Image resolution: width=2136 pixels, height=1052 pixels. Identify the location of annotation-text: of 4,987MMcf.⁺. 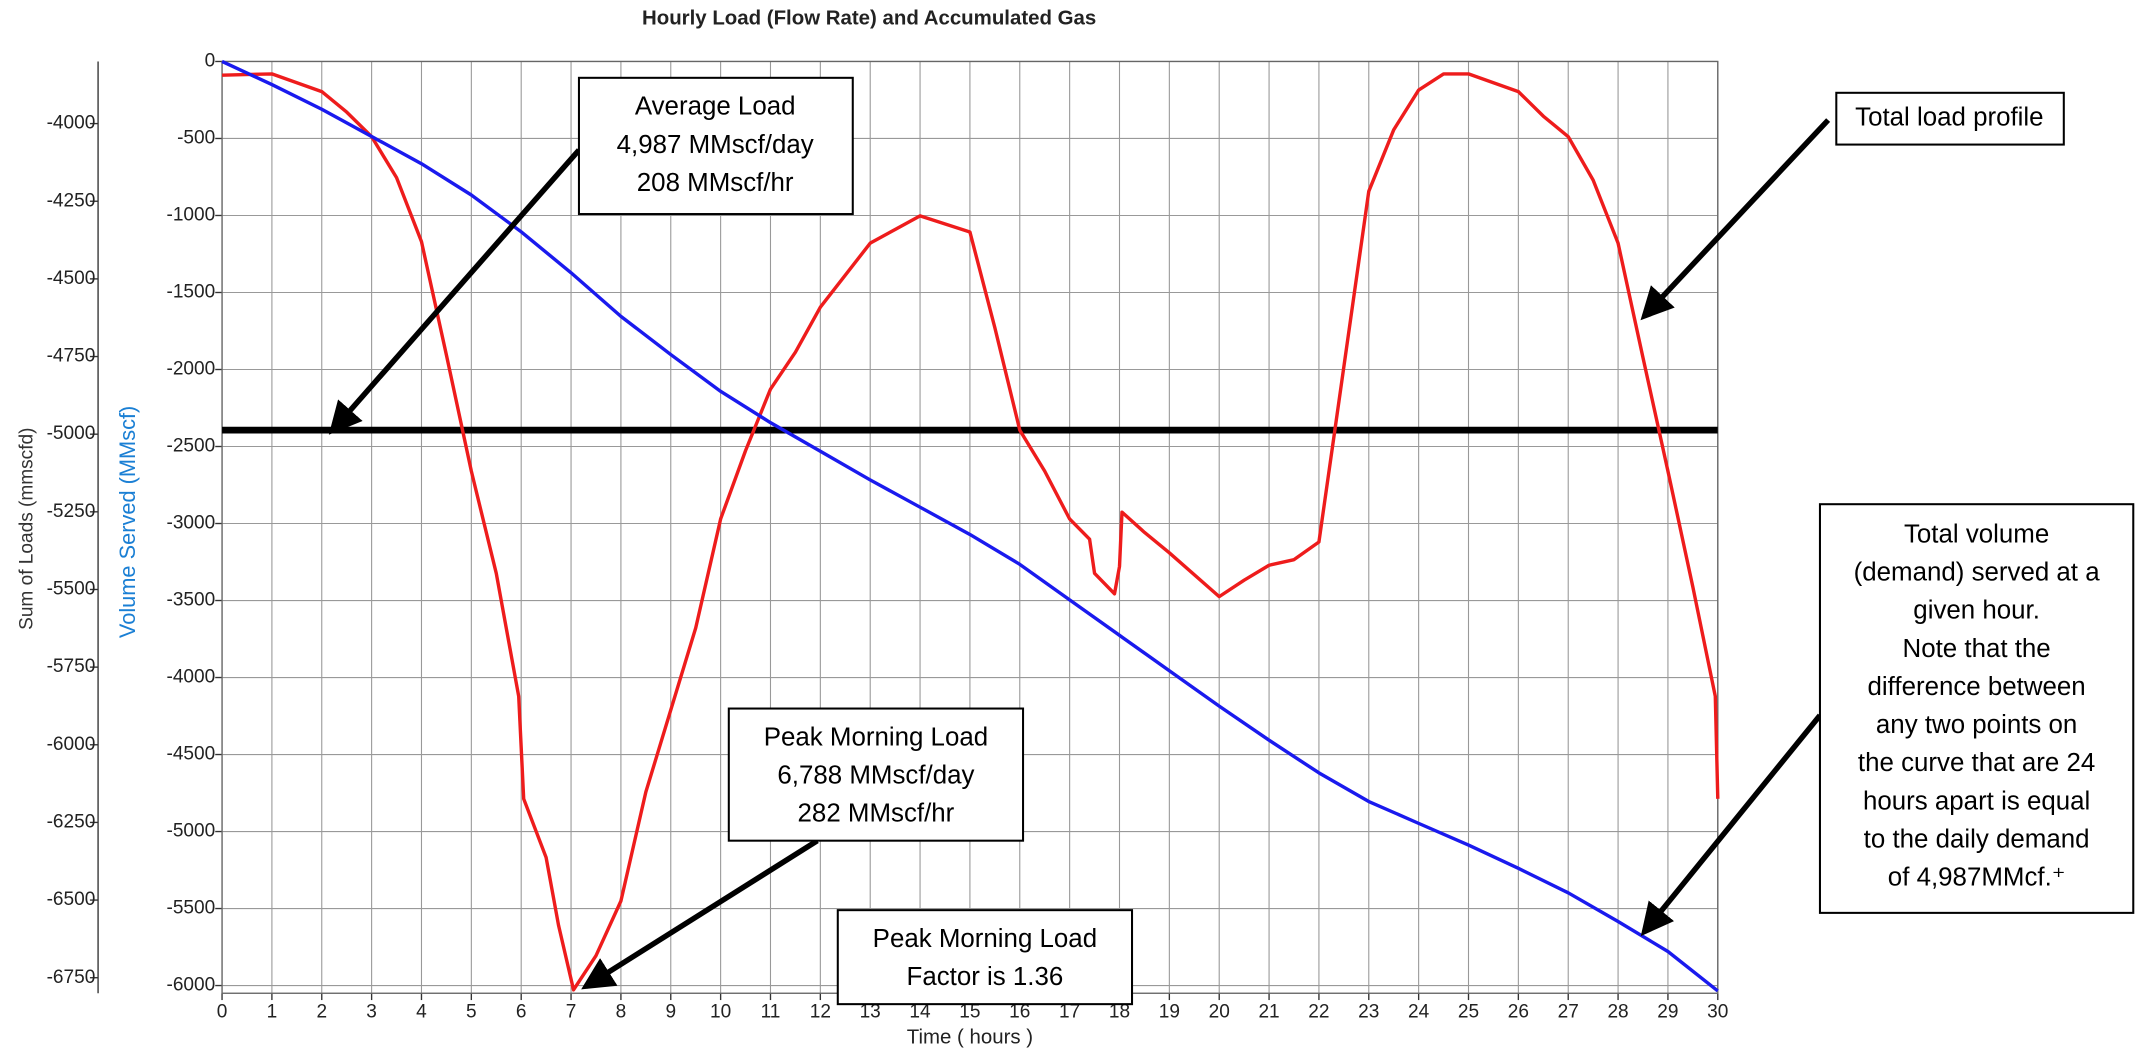
(1977, 878).